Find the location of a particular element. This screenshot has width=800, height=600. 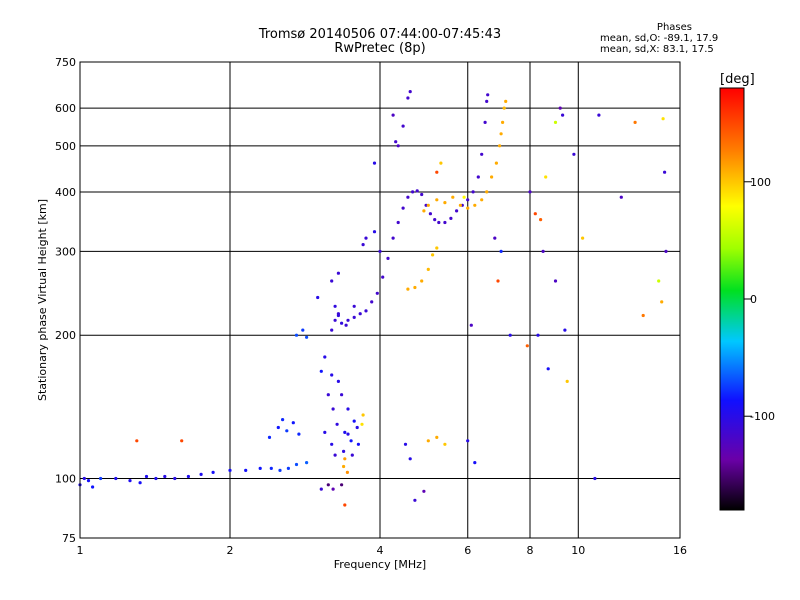

phase-stats-o: mean, sd,O: -89.1, 17.9 is located at coordinates (659, 38).